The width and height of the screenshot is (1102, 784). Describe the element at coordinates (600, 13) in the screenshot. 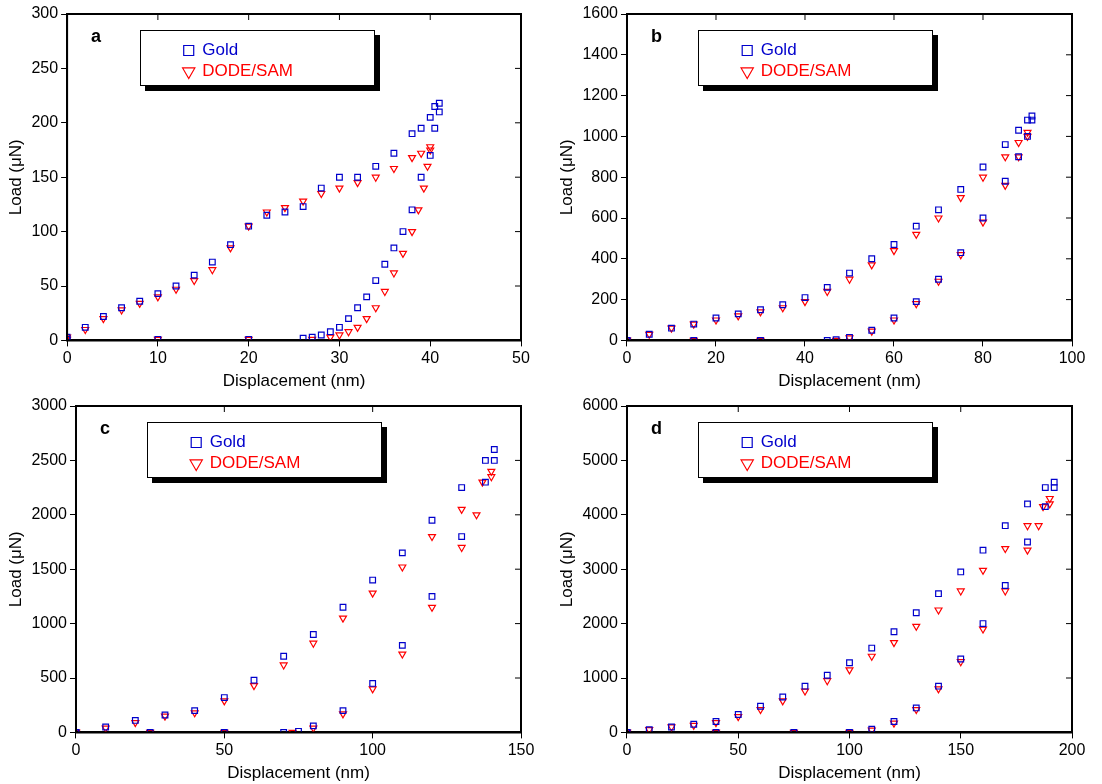

I see `y-tick-label: 1600` at that location.